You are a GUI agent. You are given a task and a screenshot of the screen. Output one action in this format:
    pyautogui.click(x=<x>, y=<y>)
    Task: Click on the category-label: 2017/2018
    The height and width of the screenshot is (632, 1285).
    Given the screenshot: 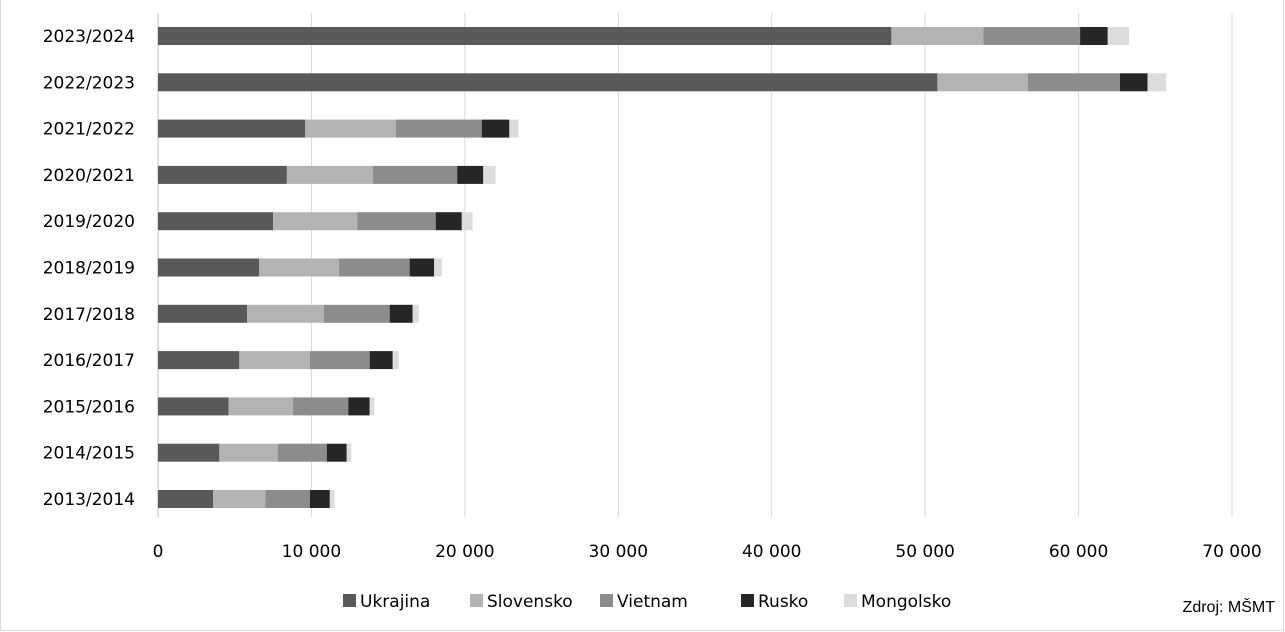 What is the action you would take?
    pyautogui.click(x=89, y=315)
    